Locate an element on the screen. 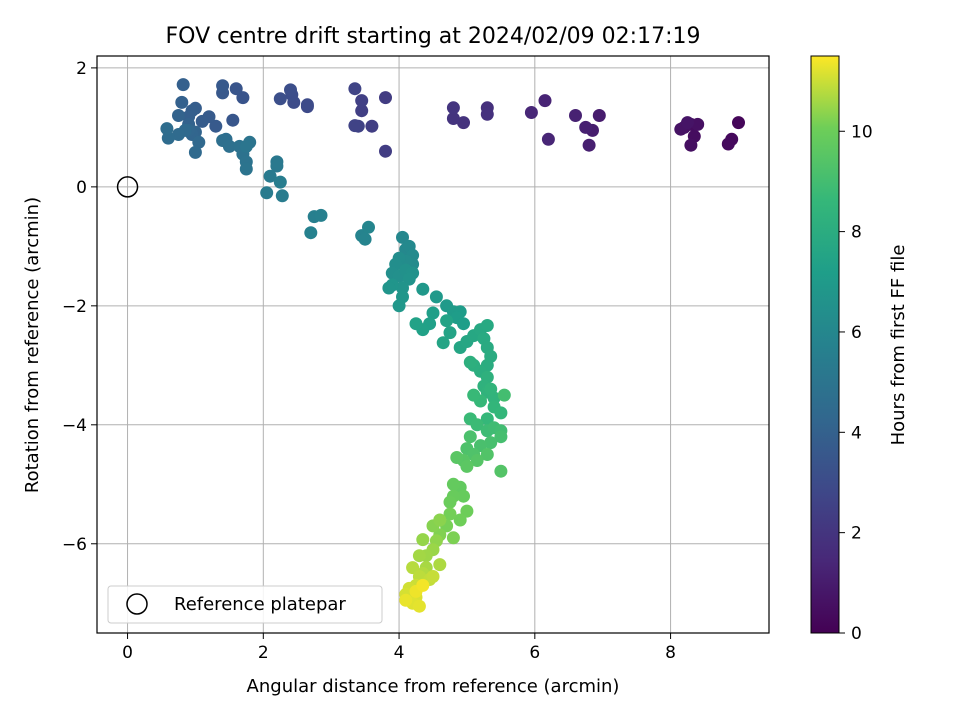 The width and height of the screenshot is (960, 720). colorbar-tick-label: 0 is located at coordinates (856, 634).